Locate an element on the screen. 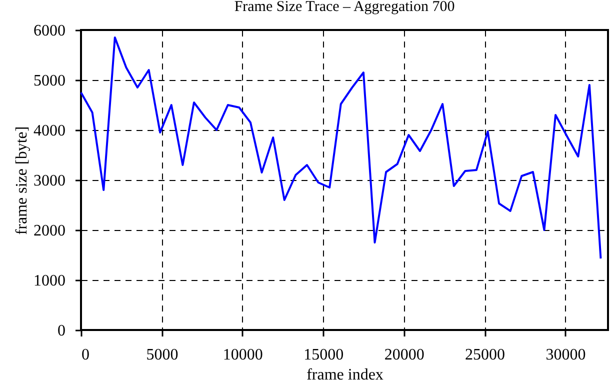 This screenshot has height=380, width=611. x-tick-label: 0 is located at coordinates (86, 355).